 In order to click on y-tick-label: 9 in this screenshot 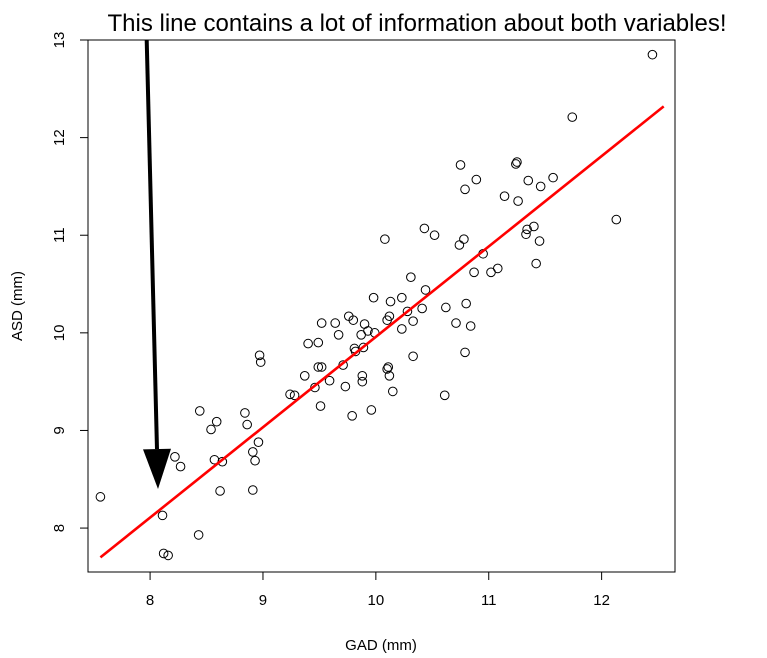, I will do `click(59, 430)`.